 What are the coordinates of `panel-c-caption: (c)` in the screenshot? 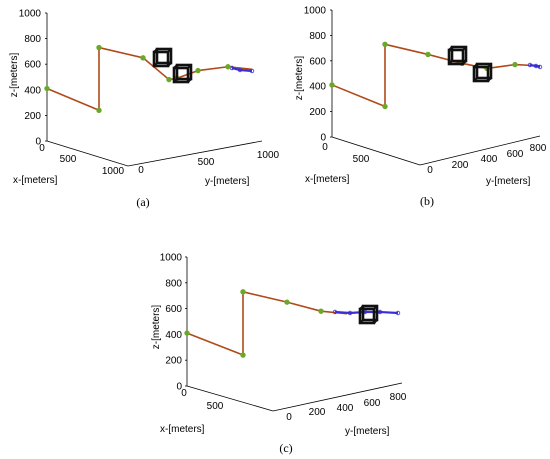 It's located at (285, 448).